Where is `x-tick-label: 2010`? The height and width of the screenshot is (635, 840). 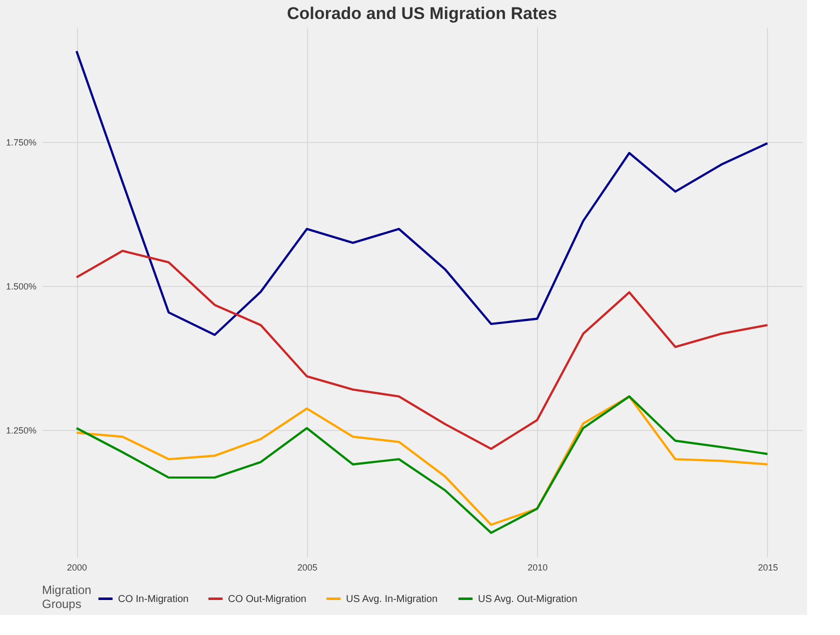
x-tick-label: 2010 is located at coordinates (538, 567).